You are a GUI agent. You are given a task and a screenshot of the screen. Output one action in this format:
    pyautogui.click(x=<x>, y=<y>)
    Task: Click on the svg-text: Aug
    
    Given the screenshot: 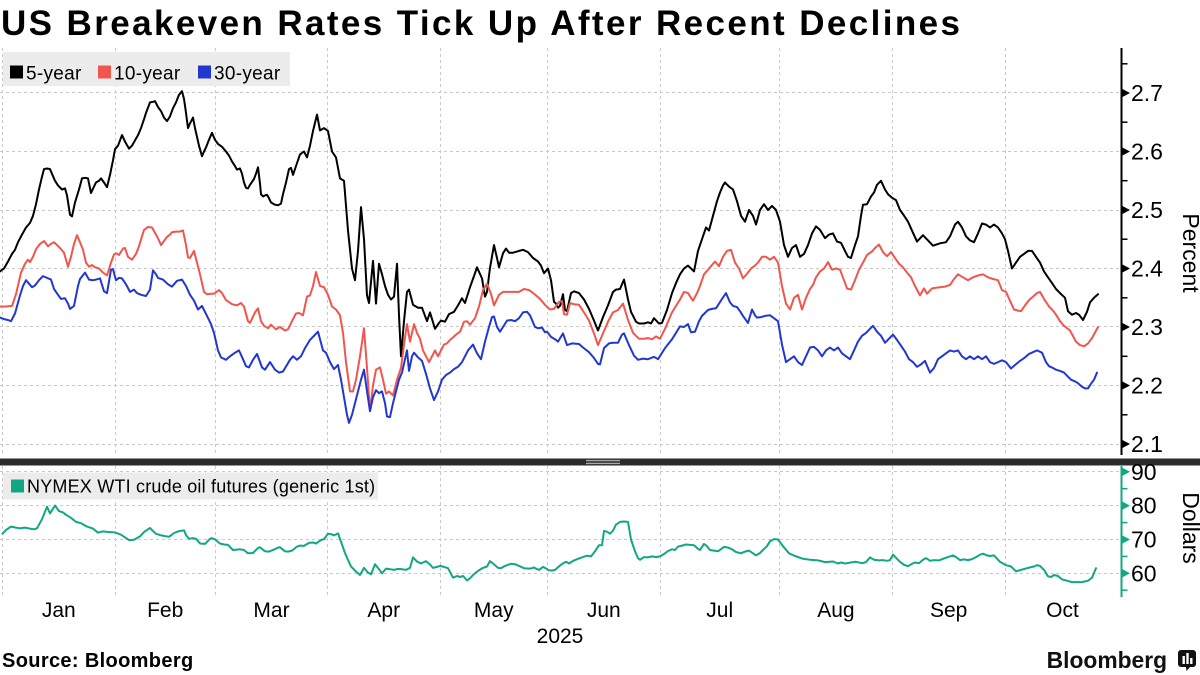 What is the action you would take?
    pyautogui.click(x=835, y=610)
    